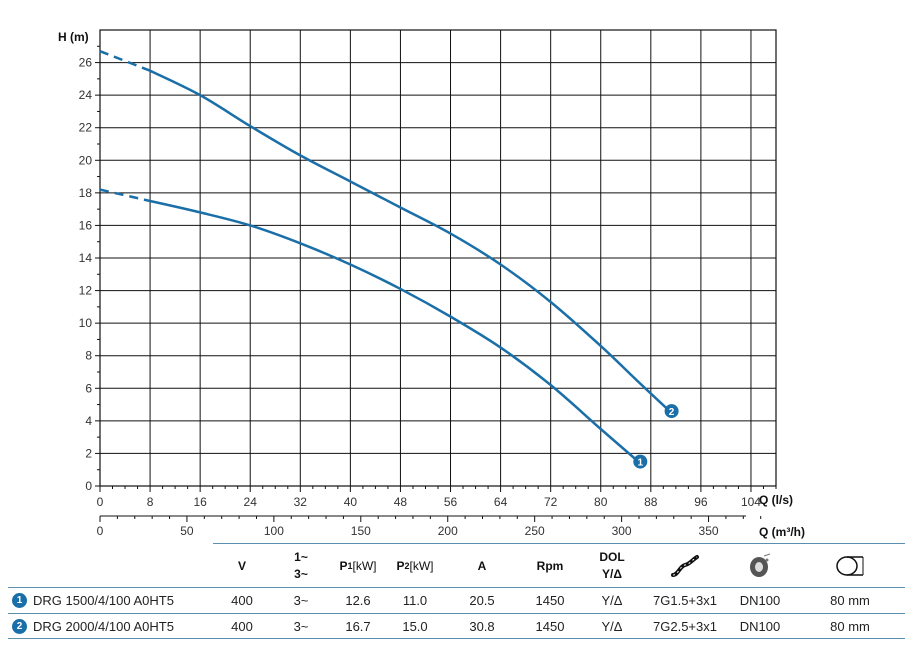 This screenshot has height=647, width=913. I want to click on curve-2-extrapolated, so click(125, 61).